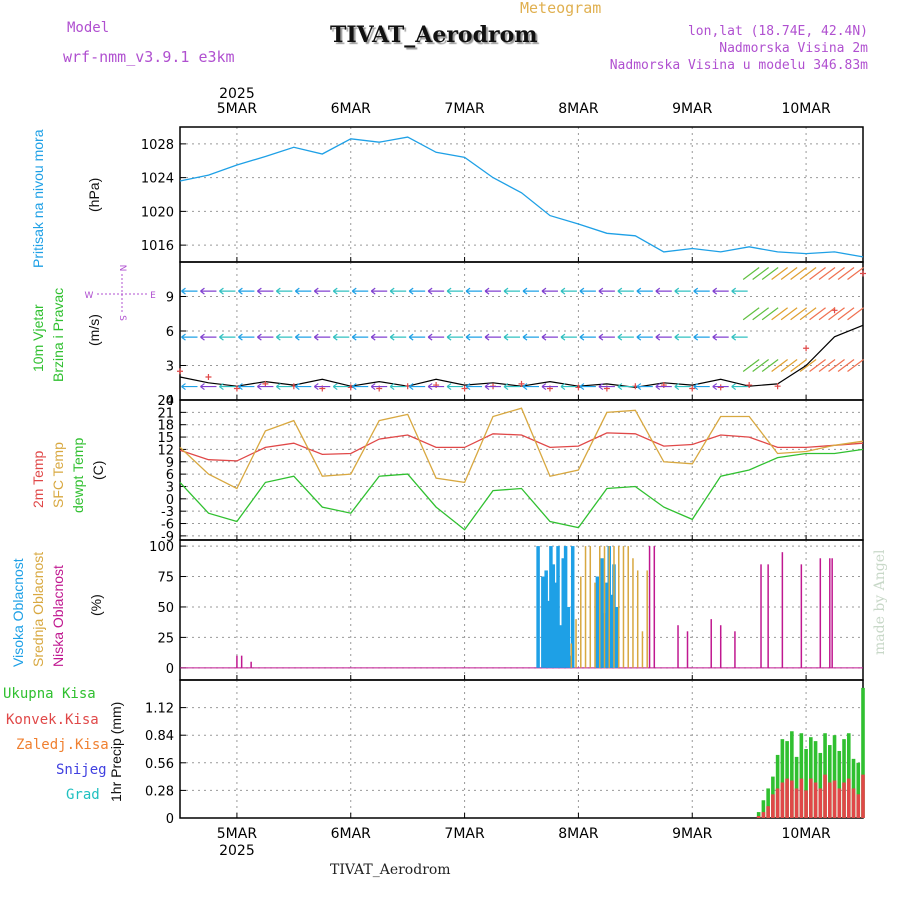 This screenshot has width=900, height=900. I want to click on top-year-label: 2025, so click(237, 94).